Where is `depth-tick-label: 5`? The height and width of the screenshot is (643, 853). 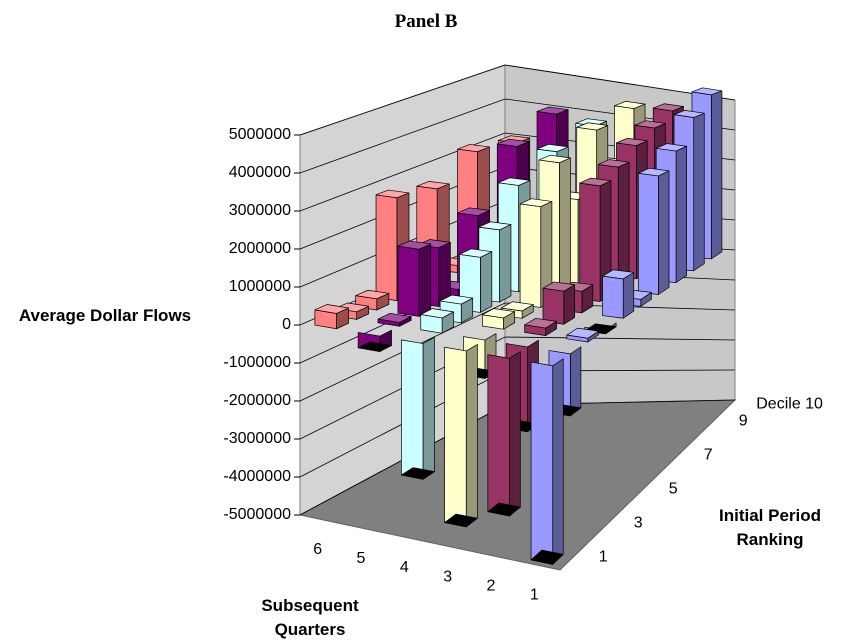 depth-tick-label: 5 is located at coordinates (673, 489).